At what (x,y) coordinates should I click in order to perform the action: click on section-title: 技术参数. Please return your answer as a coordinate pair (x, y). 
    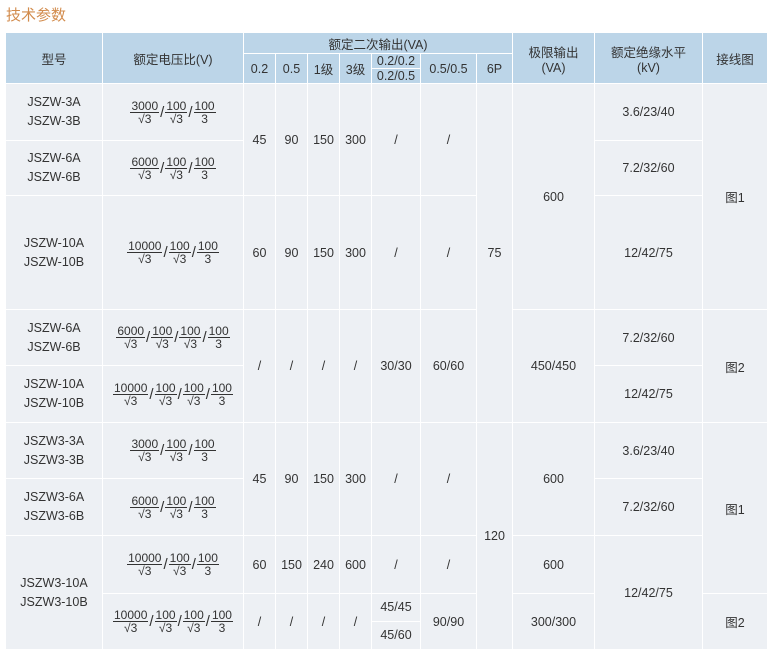
    Looking at the image, I should click on (36, 15).